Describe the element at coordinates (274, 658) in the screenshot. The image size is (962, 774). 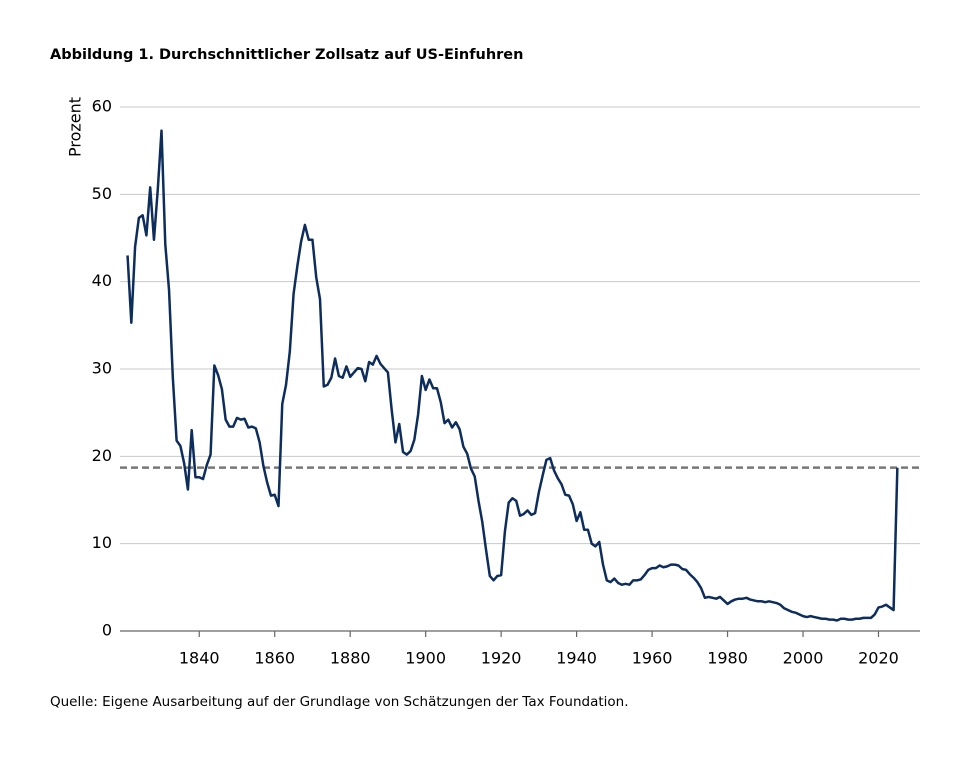
I see `x-tick-label: 1860` at that location.